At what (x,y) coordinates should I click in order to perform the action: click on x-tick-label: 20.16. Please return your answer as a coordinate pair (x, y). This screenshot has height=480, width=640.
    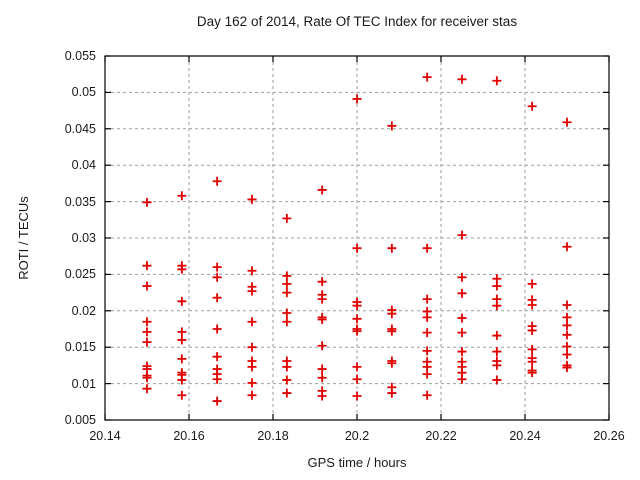
    Looking at the image, I should click on (189, 436).